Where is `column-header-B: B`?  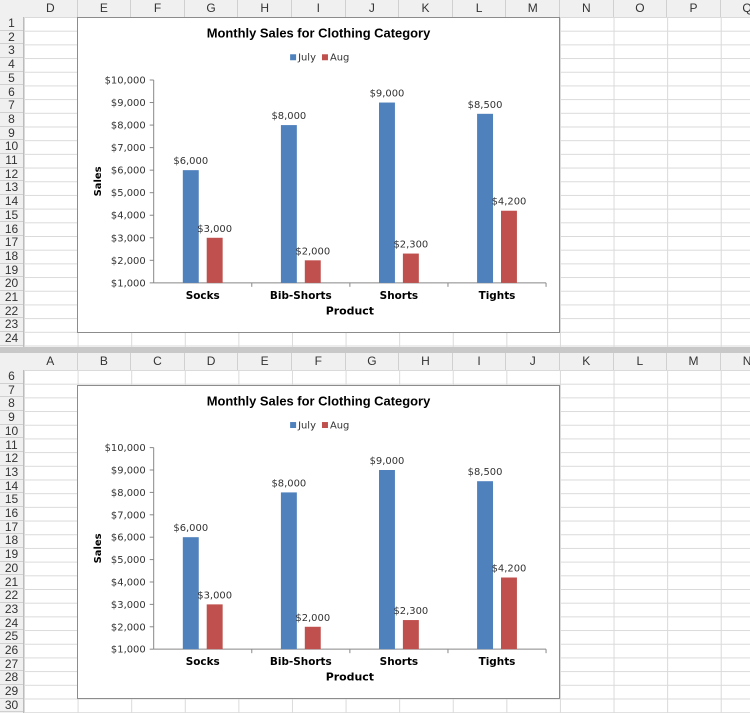
column-header-B: B is located at coordinates (105, 361).